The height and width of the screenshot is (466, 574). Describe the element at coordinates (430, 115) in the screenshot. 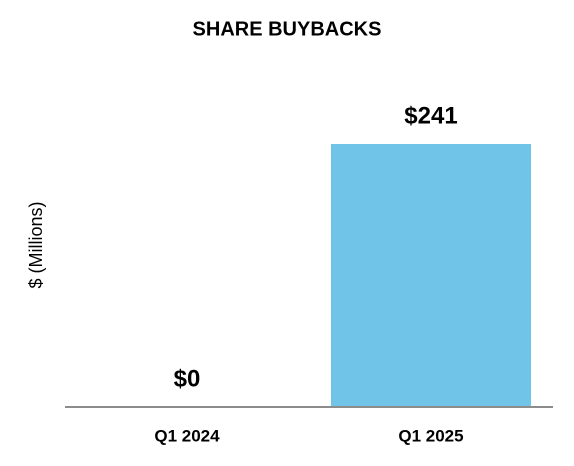

I see `value-label: $241` at that location.